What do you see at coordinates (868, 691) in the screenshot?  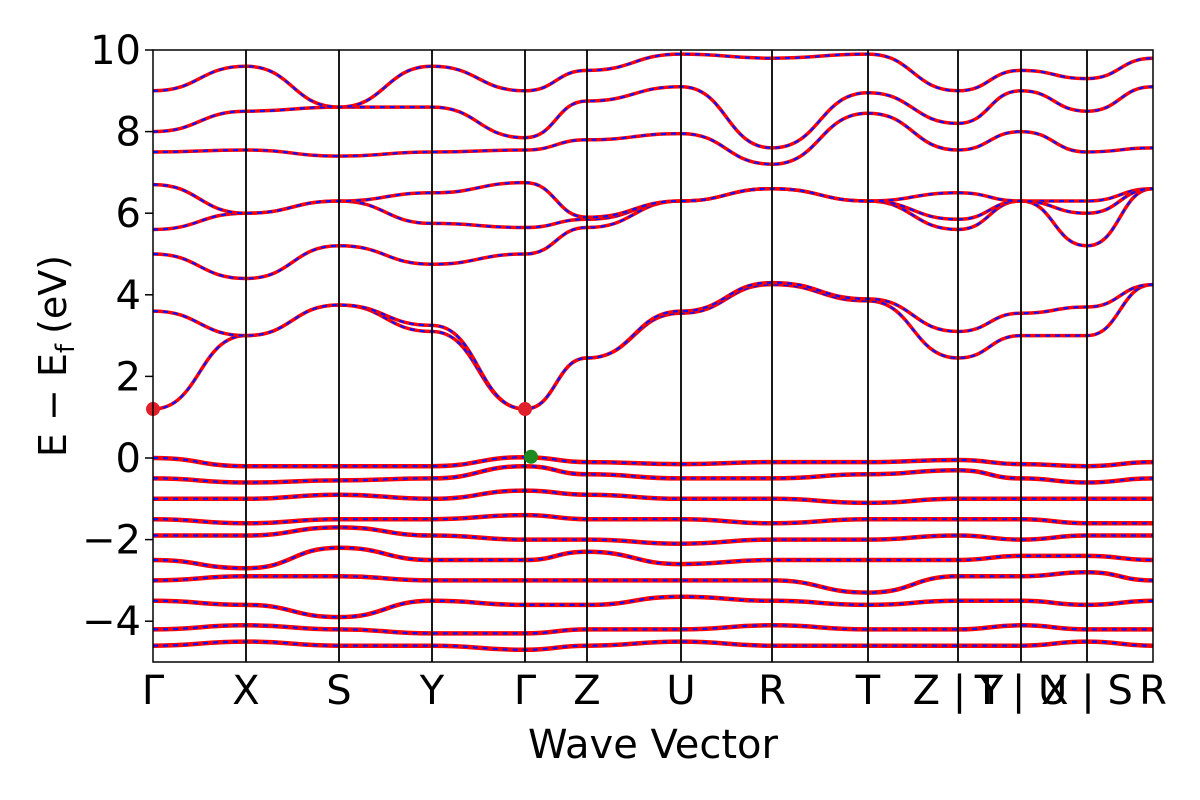 I see `kpoint-label: T` at bounding box center [868, 691].